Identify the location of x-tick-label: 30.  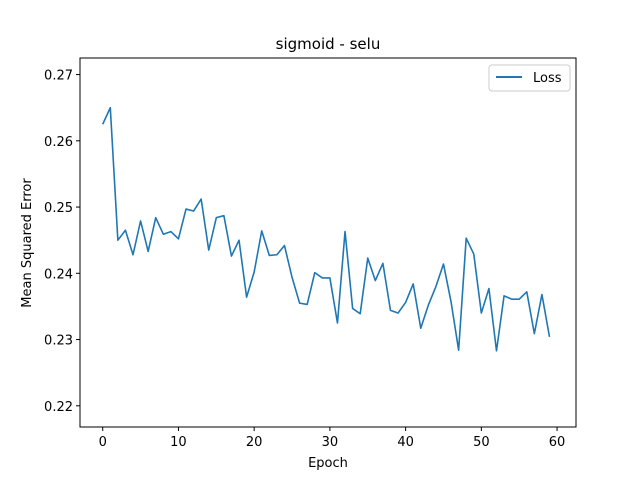
(330, 442).